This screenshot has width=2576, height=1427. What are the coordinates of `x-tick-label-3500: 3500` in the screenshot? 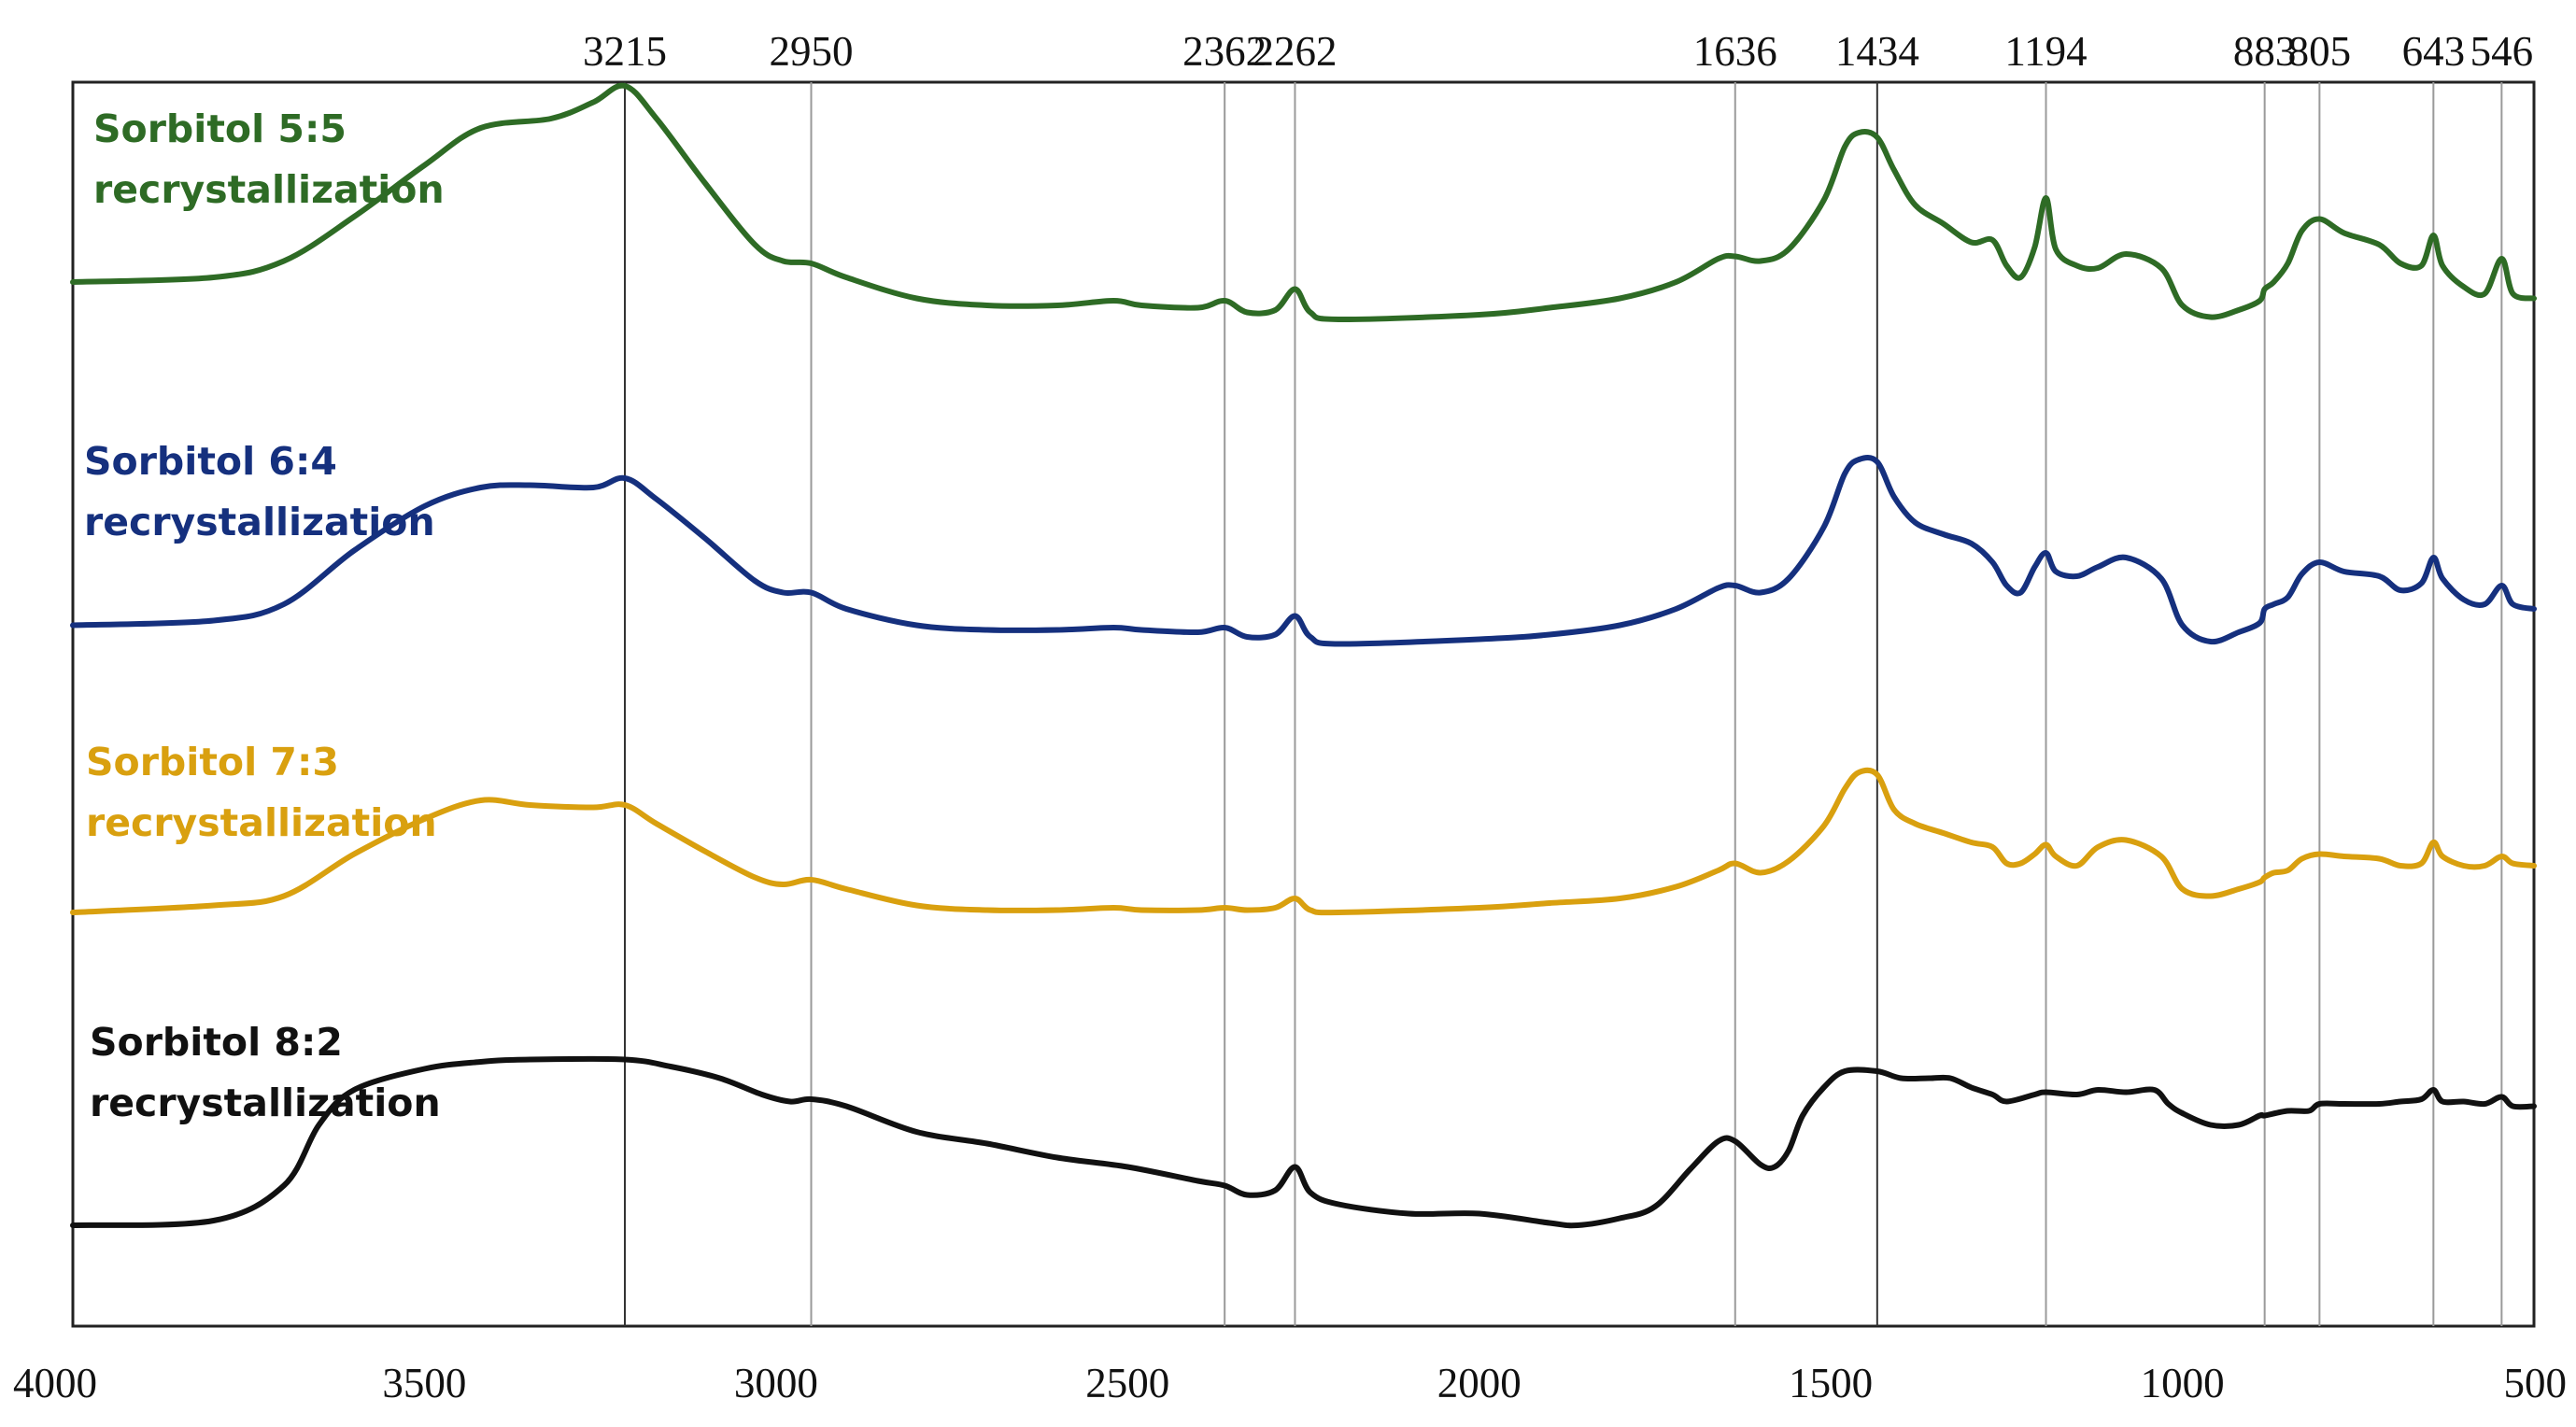 It's located at (424, 1383).